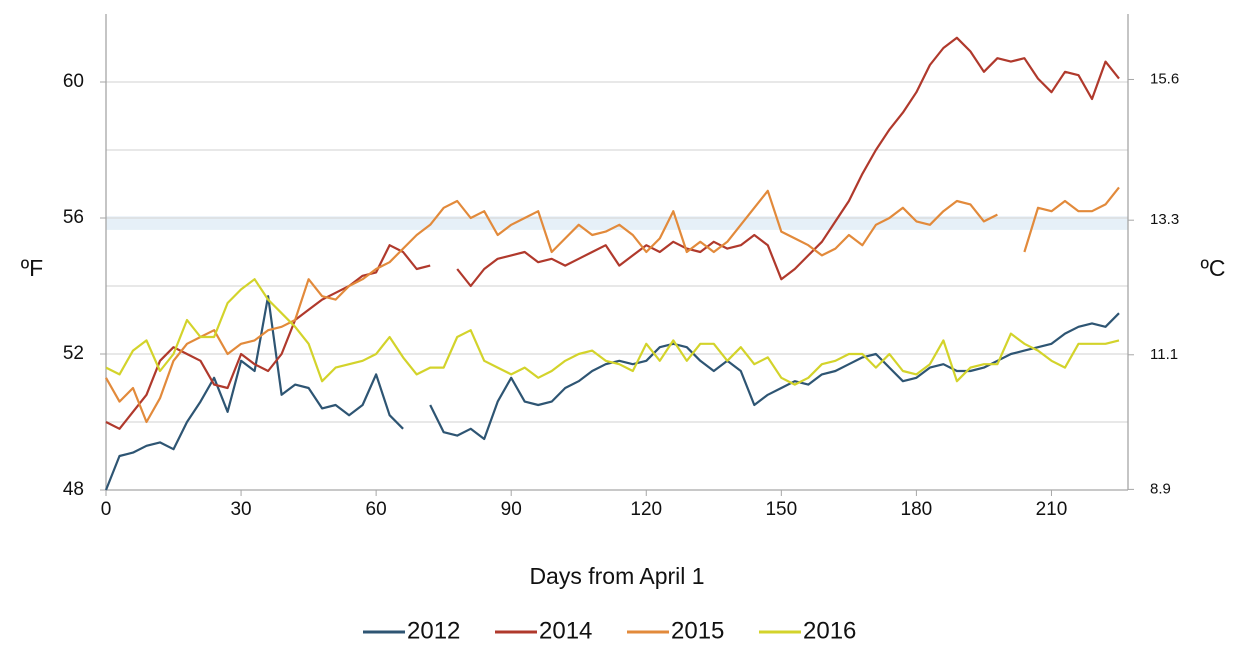 Image resolution: width=1233 pixels, height=645 pixels. I want to click on x-tick-label: 0, so click(106, 509).